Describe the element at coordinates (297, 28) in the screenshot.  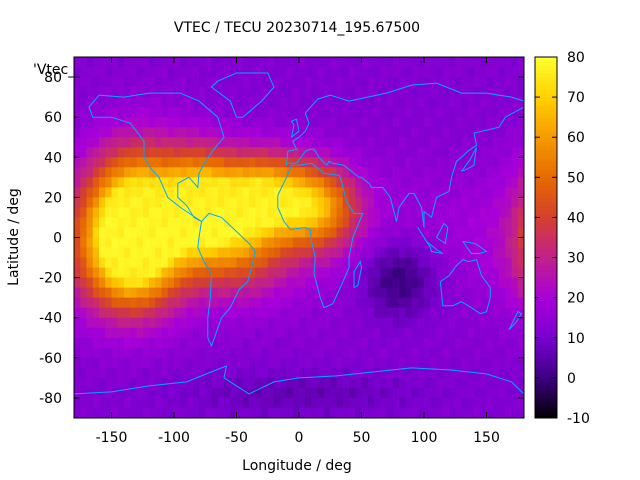
I see `chart-title: VTEC / TECU 20230714_195.67500` at that location.